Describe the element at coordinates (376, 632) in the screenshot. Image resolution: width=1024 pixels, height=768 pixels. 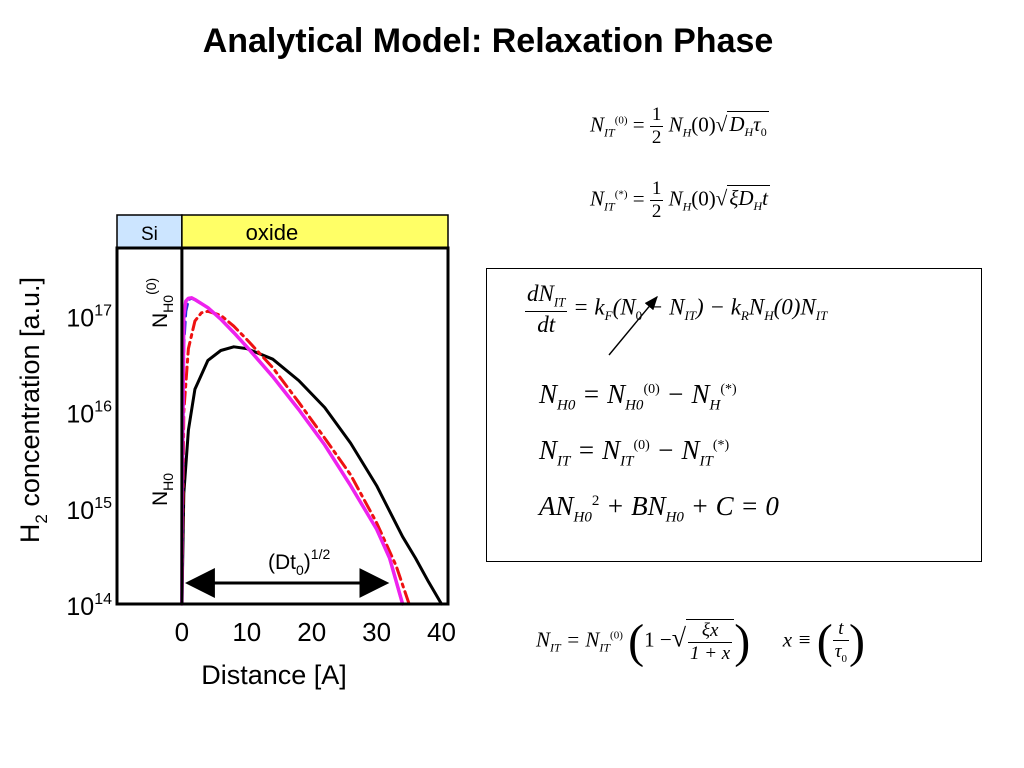
I see `x-tick-label: 30` at that location.